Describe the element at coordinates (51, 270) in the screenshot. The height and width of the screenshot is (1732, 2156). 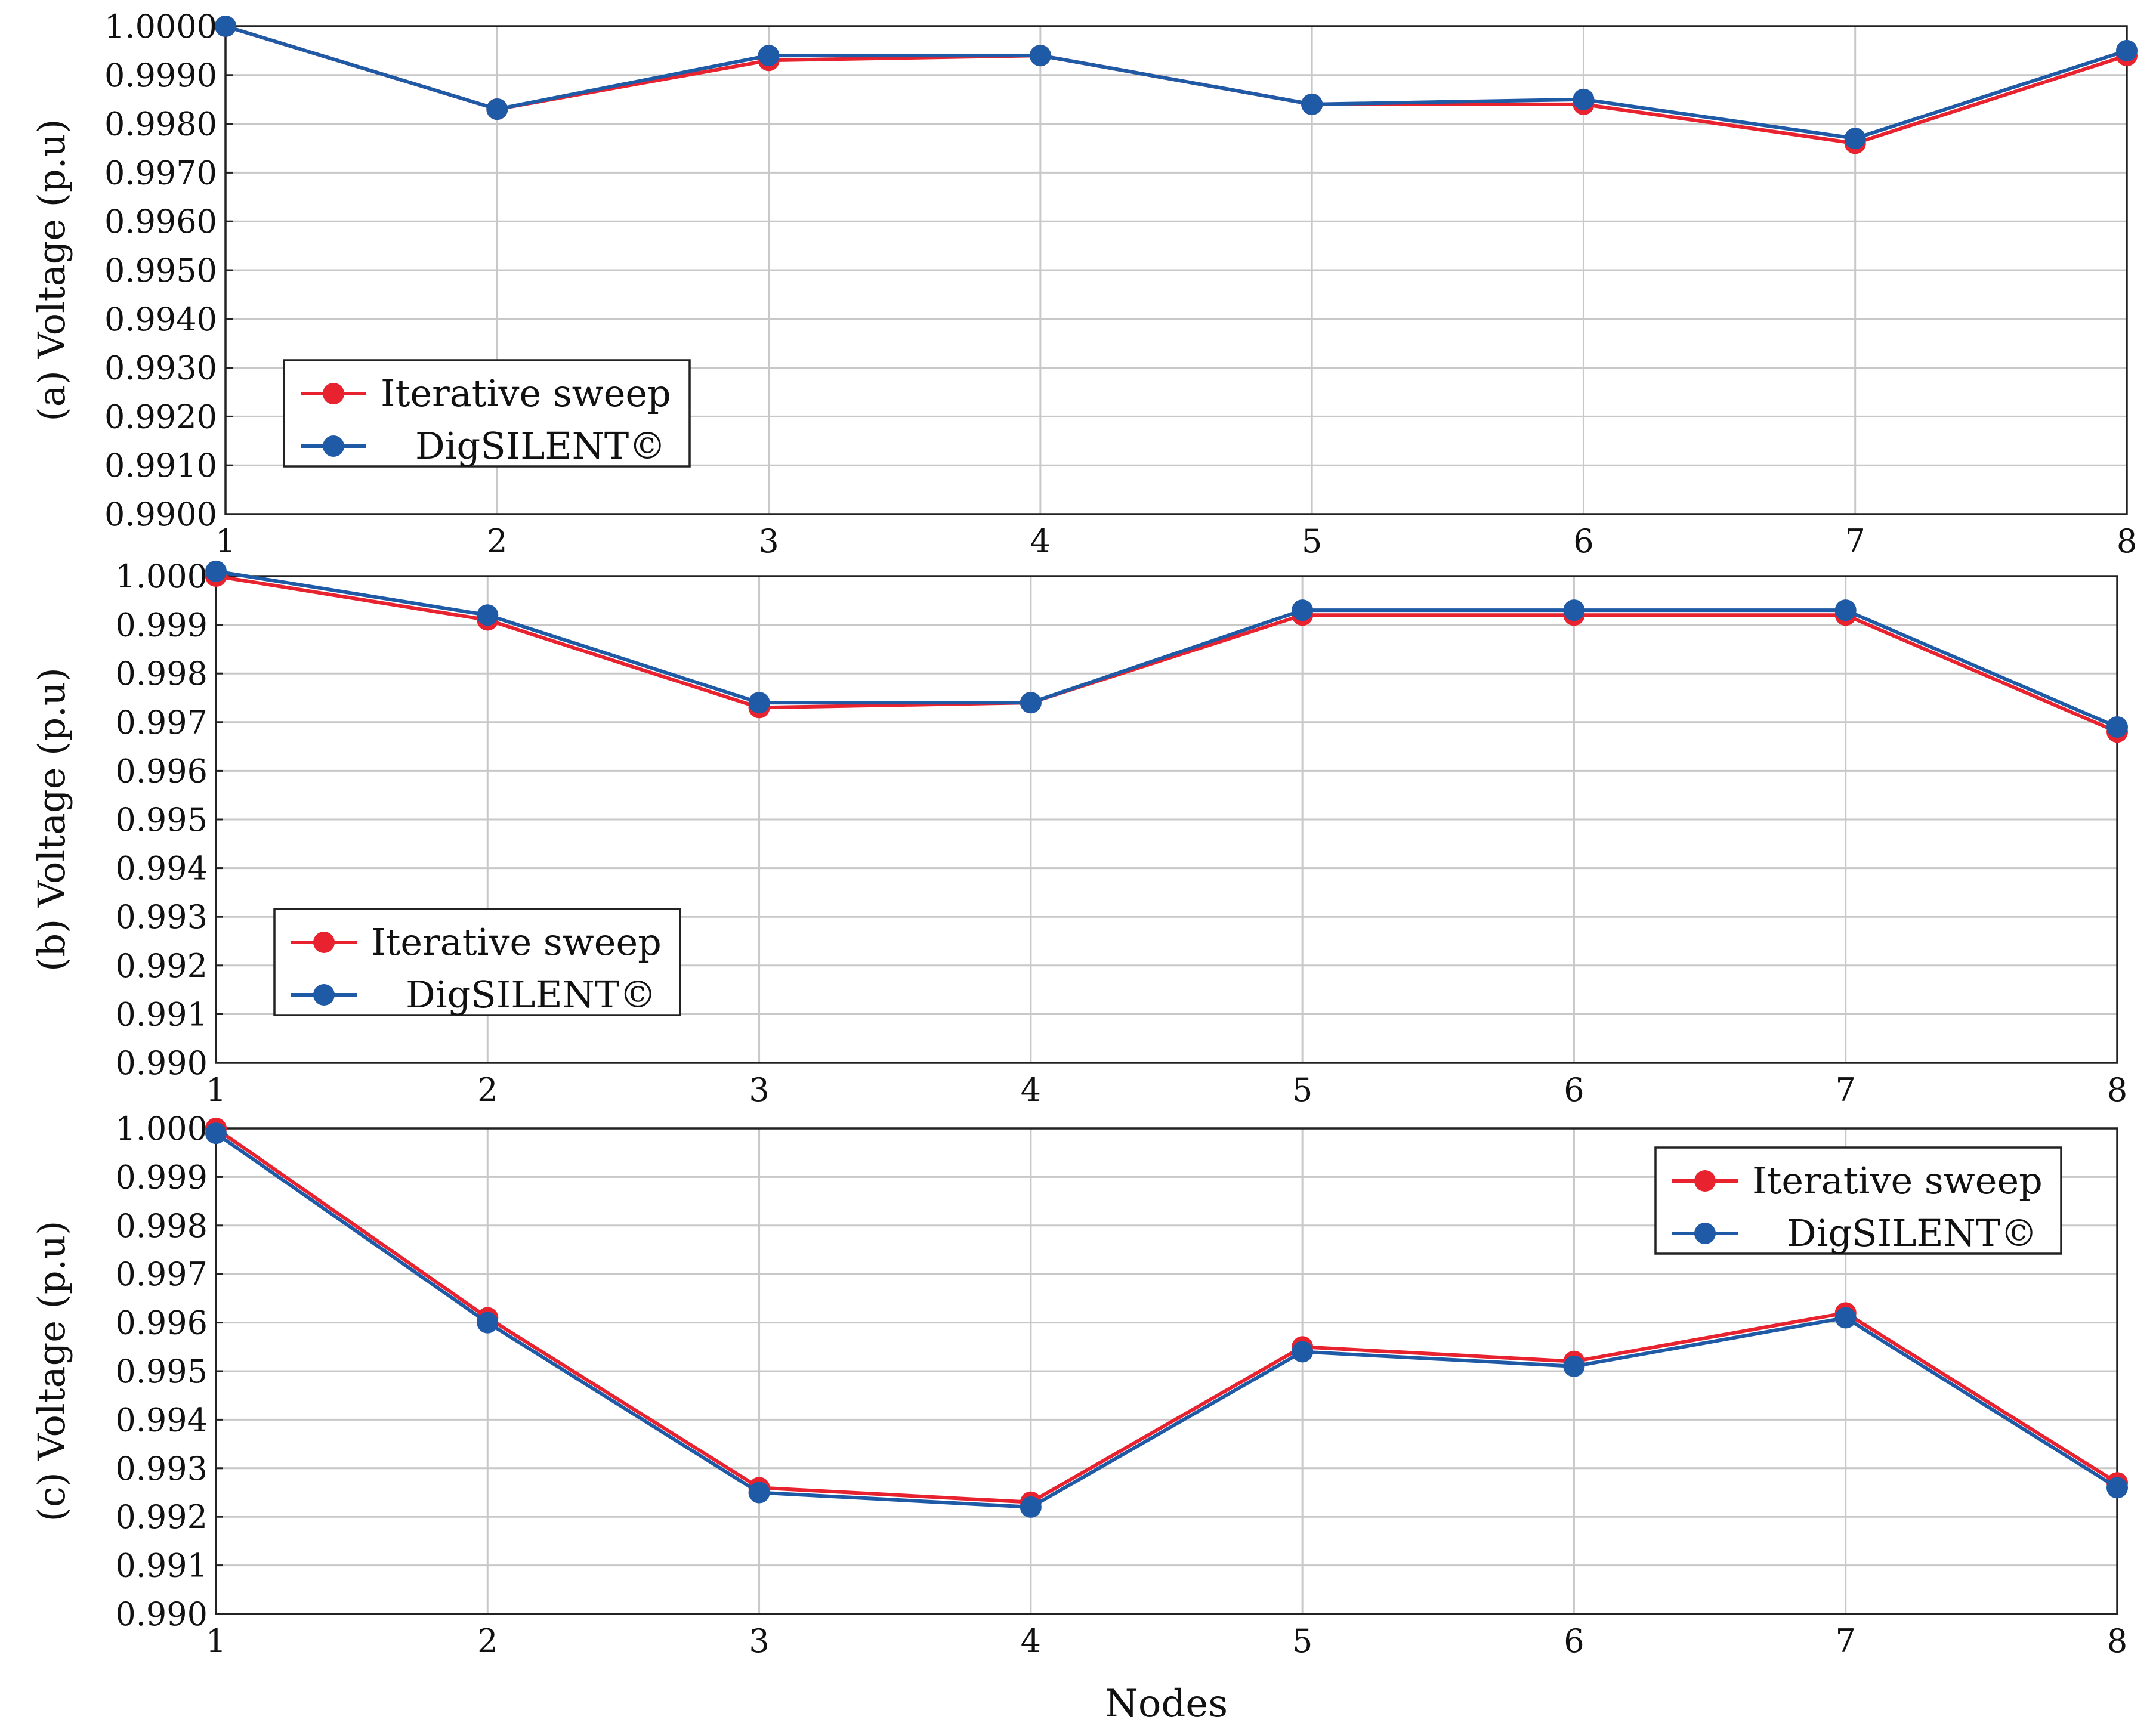
I see `y-axis-title: (a) Voltage (p.u)` at that location.